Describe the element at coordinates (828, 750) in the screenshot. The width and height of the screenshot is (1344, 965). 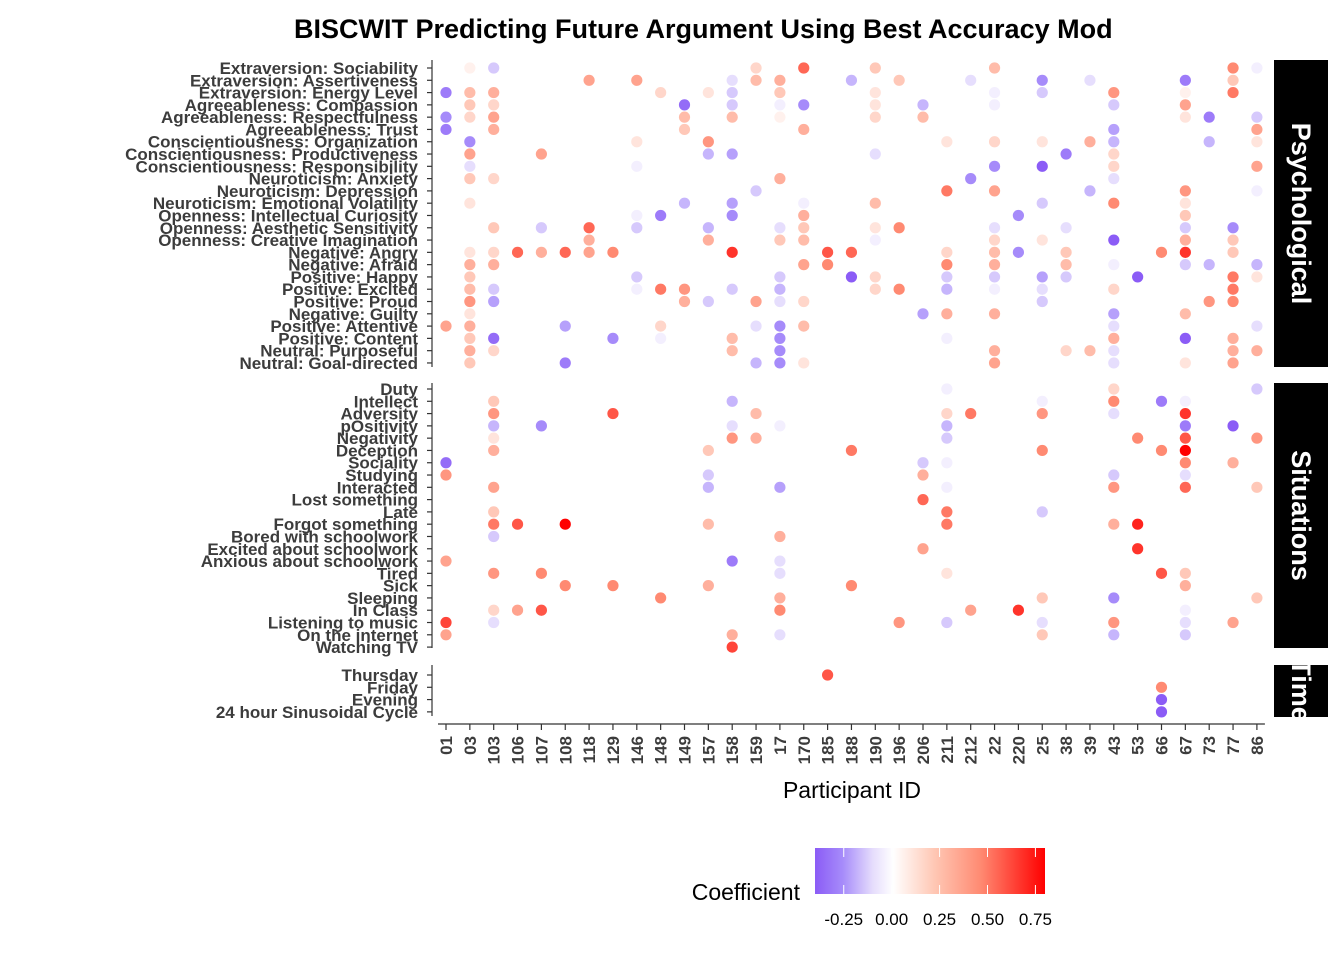
I see `x-tick-label: 185` at that location.